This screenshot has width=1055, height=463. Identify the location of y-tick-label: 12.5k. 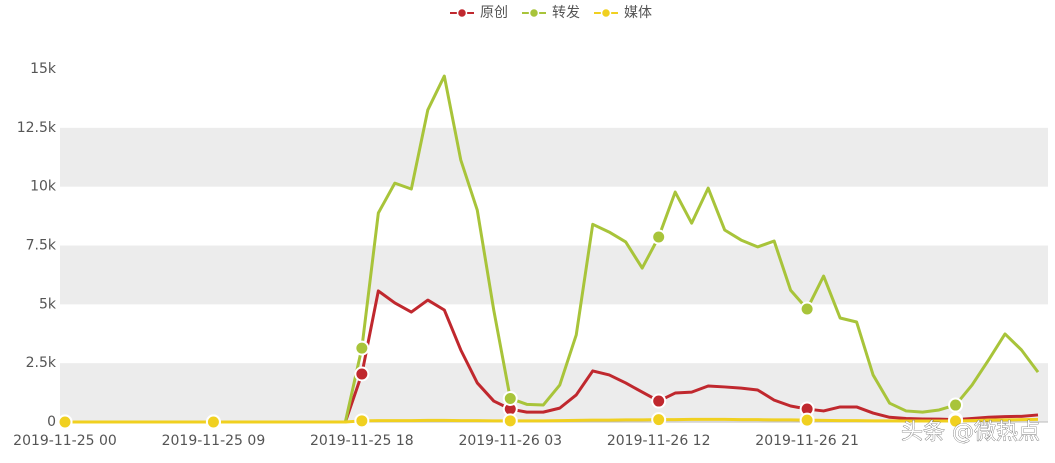
(37, 128).